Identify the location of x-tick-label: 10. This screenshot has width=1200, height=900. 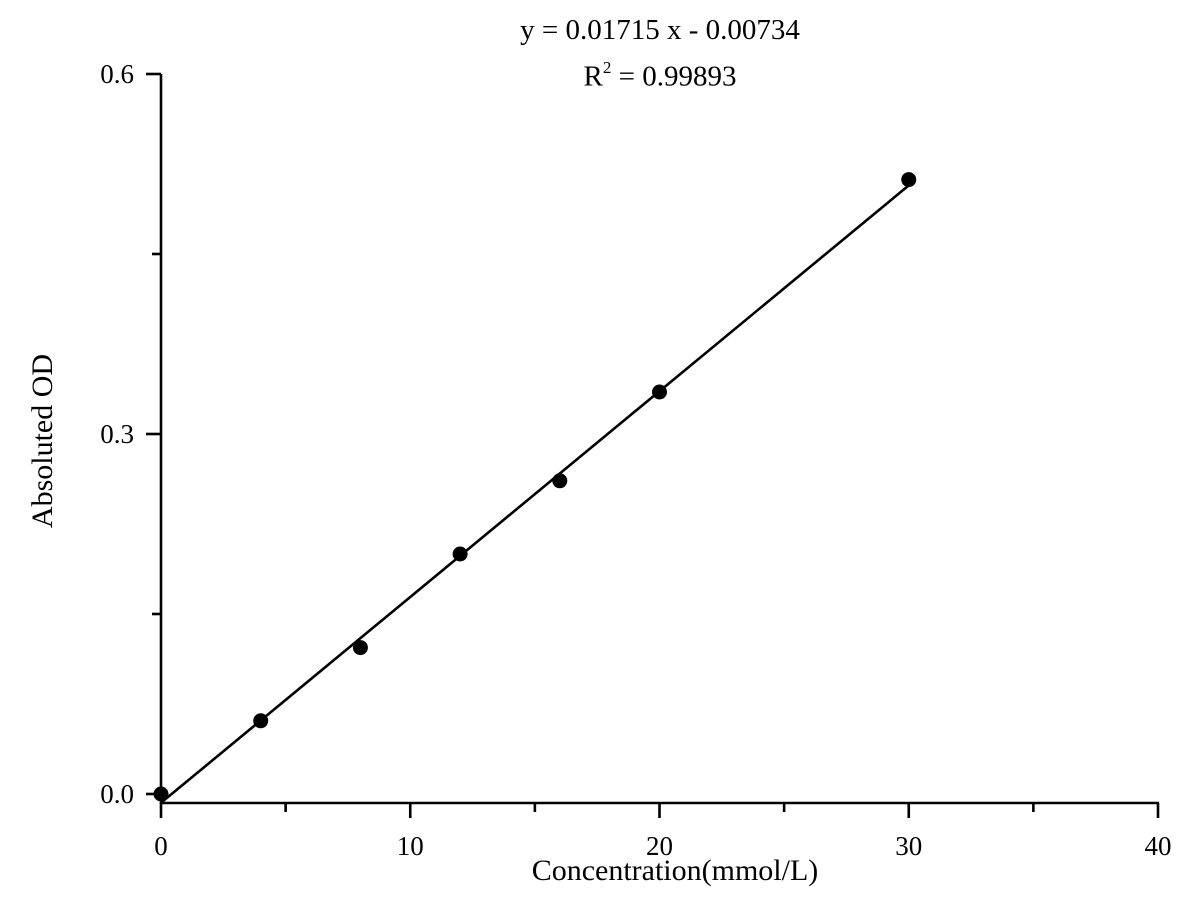
(410, 846).